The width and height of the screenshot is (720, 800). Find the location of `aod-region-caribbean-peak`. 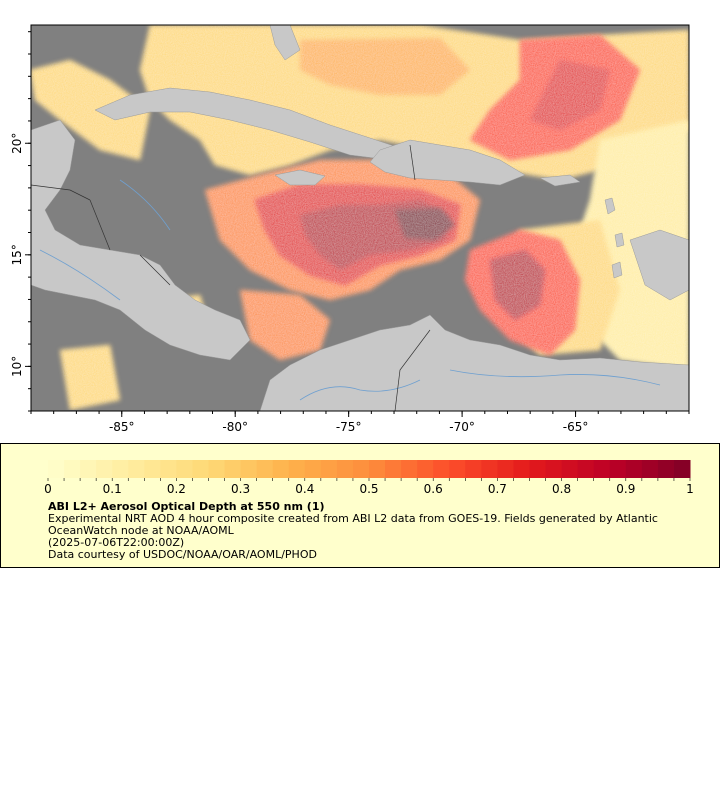

aod-region-caribbean-peak is located at coordinates (425, 224).